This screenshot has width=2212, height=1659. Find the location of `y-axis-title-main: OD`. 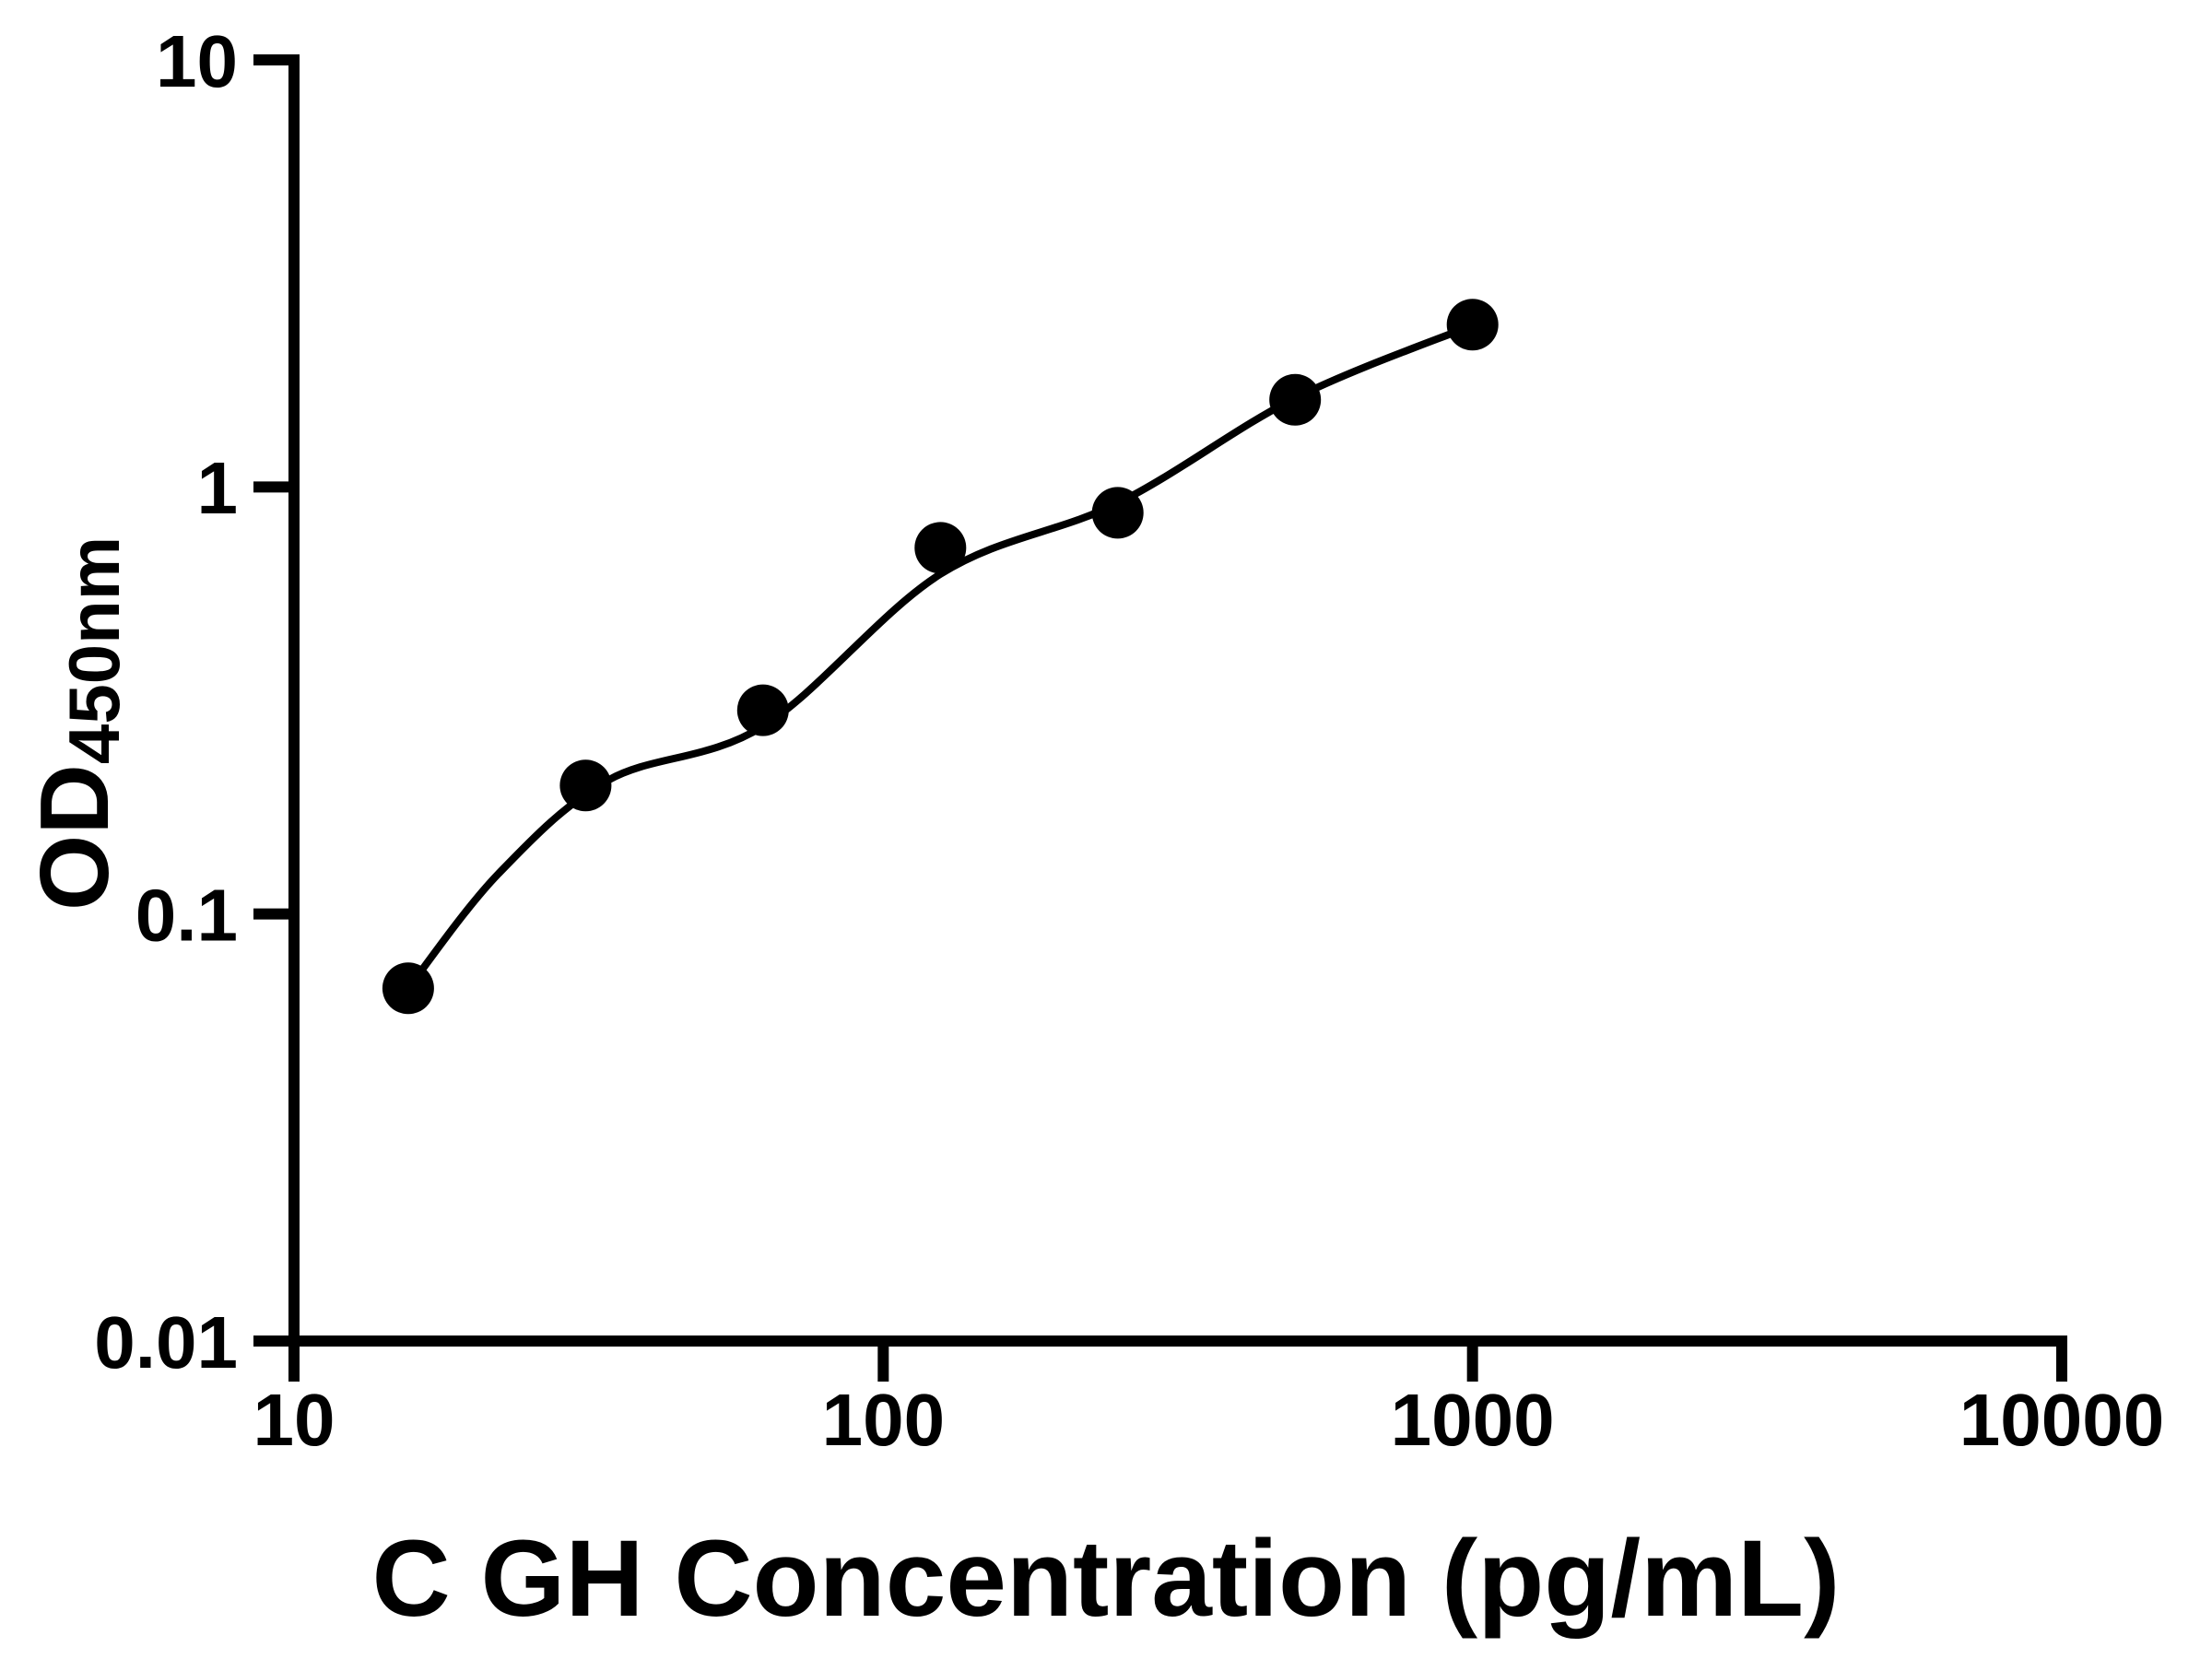

y-axis-title-main: OD is located at coordinates (74, 837).